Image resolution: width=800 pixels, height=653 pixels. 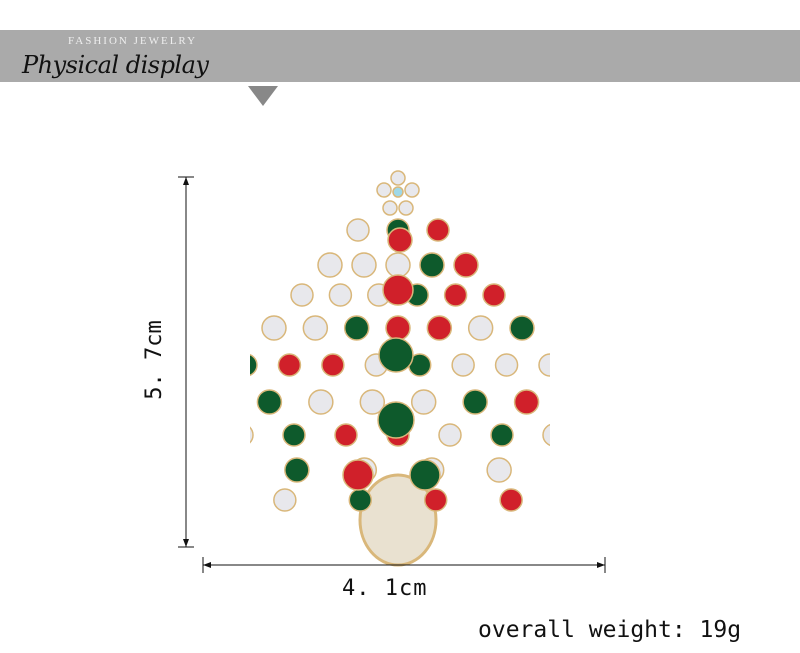 What do you see at coordinates (115, 65) in the screenshot?
I see `banner-title: Physical display` at bounding box center [115, 65].